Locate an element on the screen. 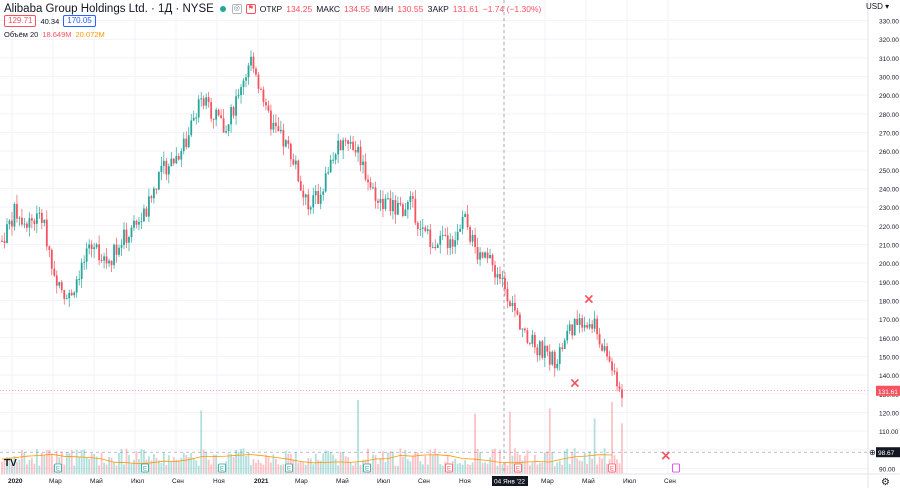 The image size is (900, 488). volume-value: 18.649M is located at coordinates (57, 34).